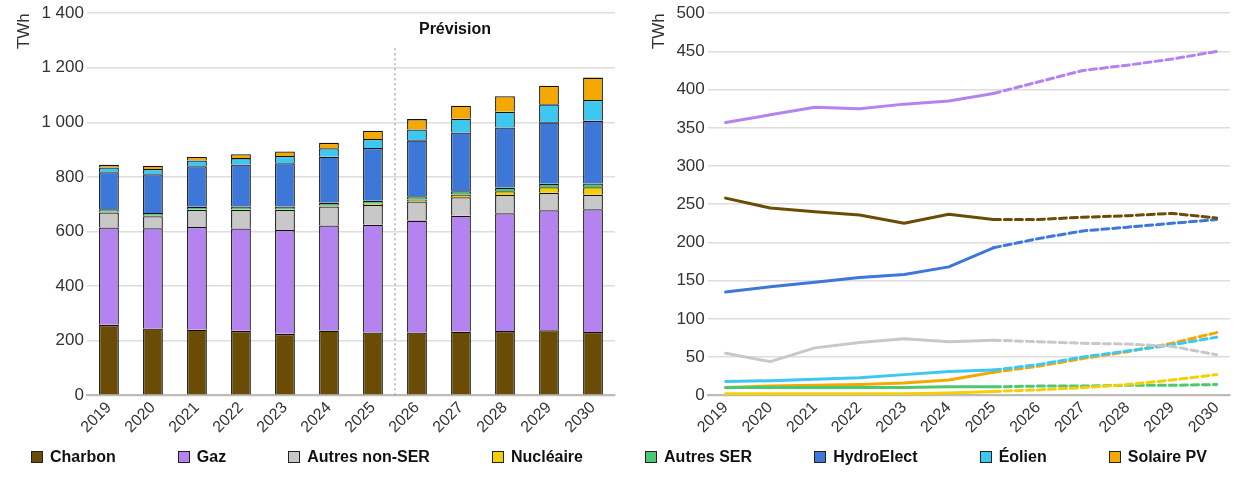  I want to click on legend-label: HydroElect, so click(875, 457).